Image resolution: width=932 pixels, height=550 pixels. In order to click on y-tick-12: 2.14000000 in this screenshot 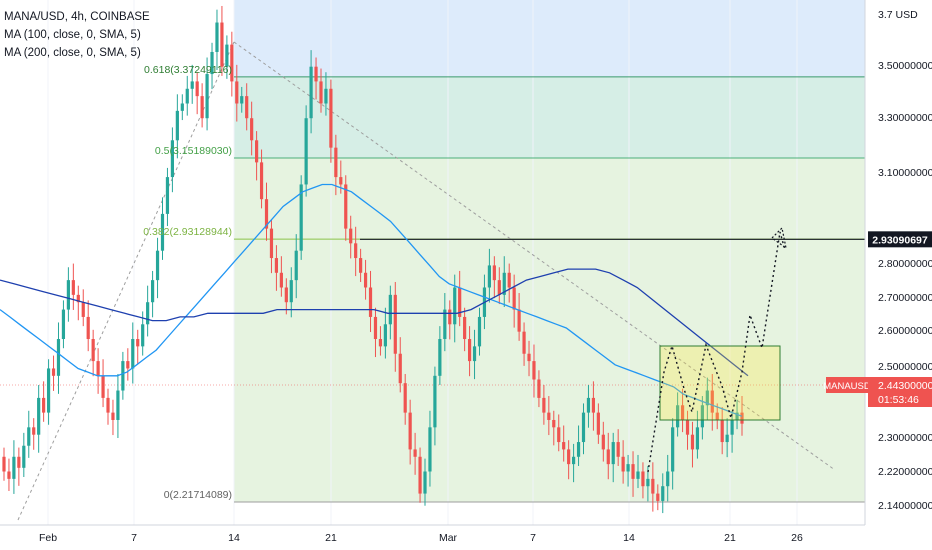, I will do `click(905, 506)`.